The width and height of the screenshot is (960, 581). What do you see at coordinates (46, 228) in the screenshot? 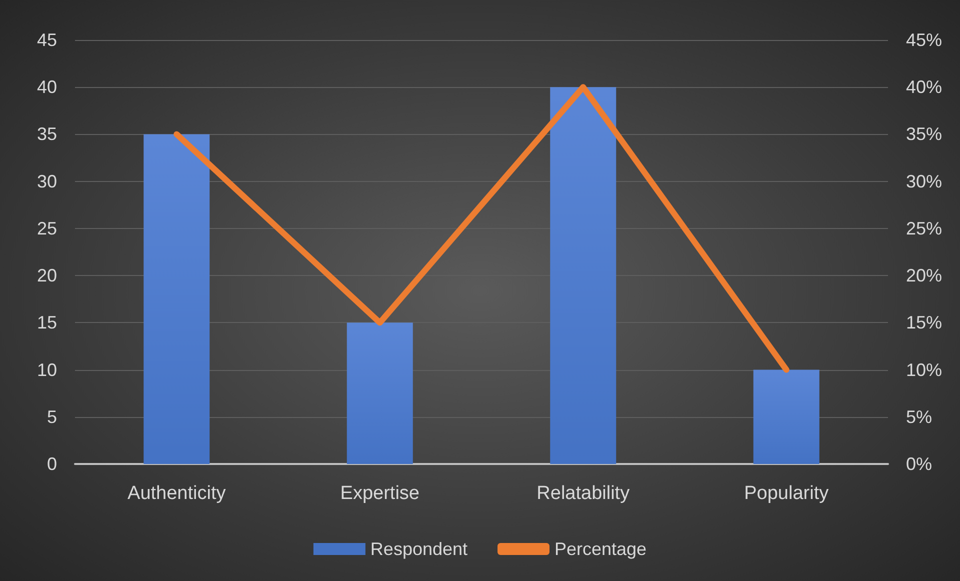
I see `y-tick-label: 25` at bounding box center [46, 228].